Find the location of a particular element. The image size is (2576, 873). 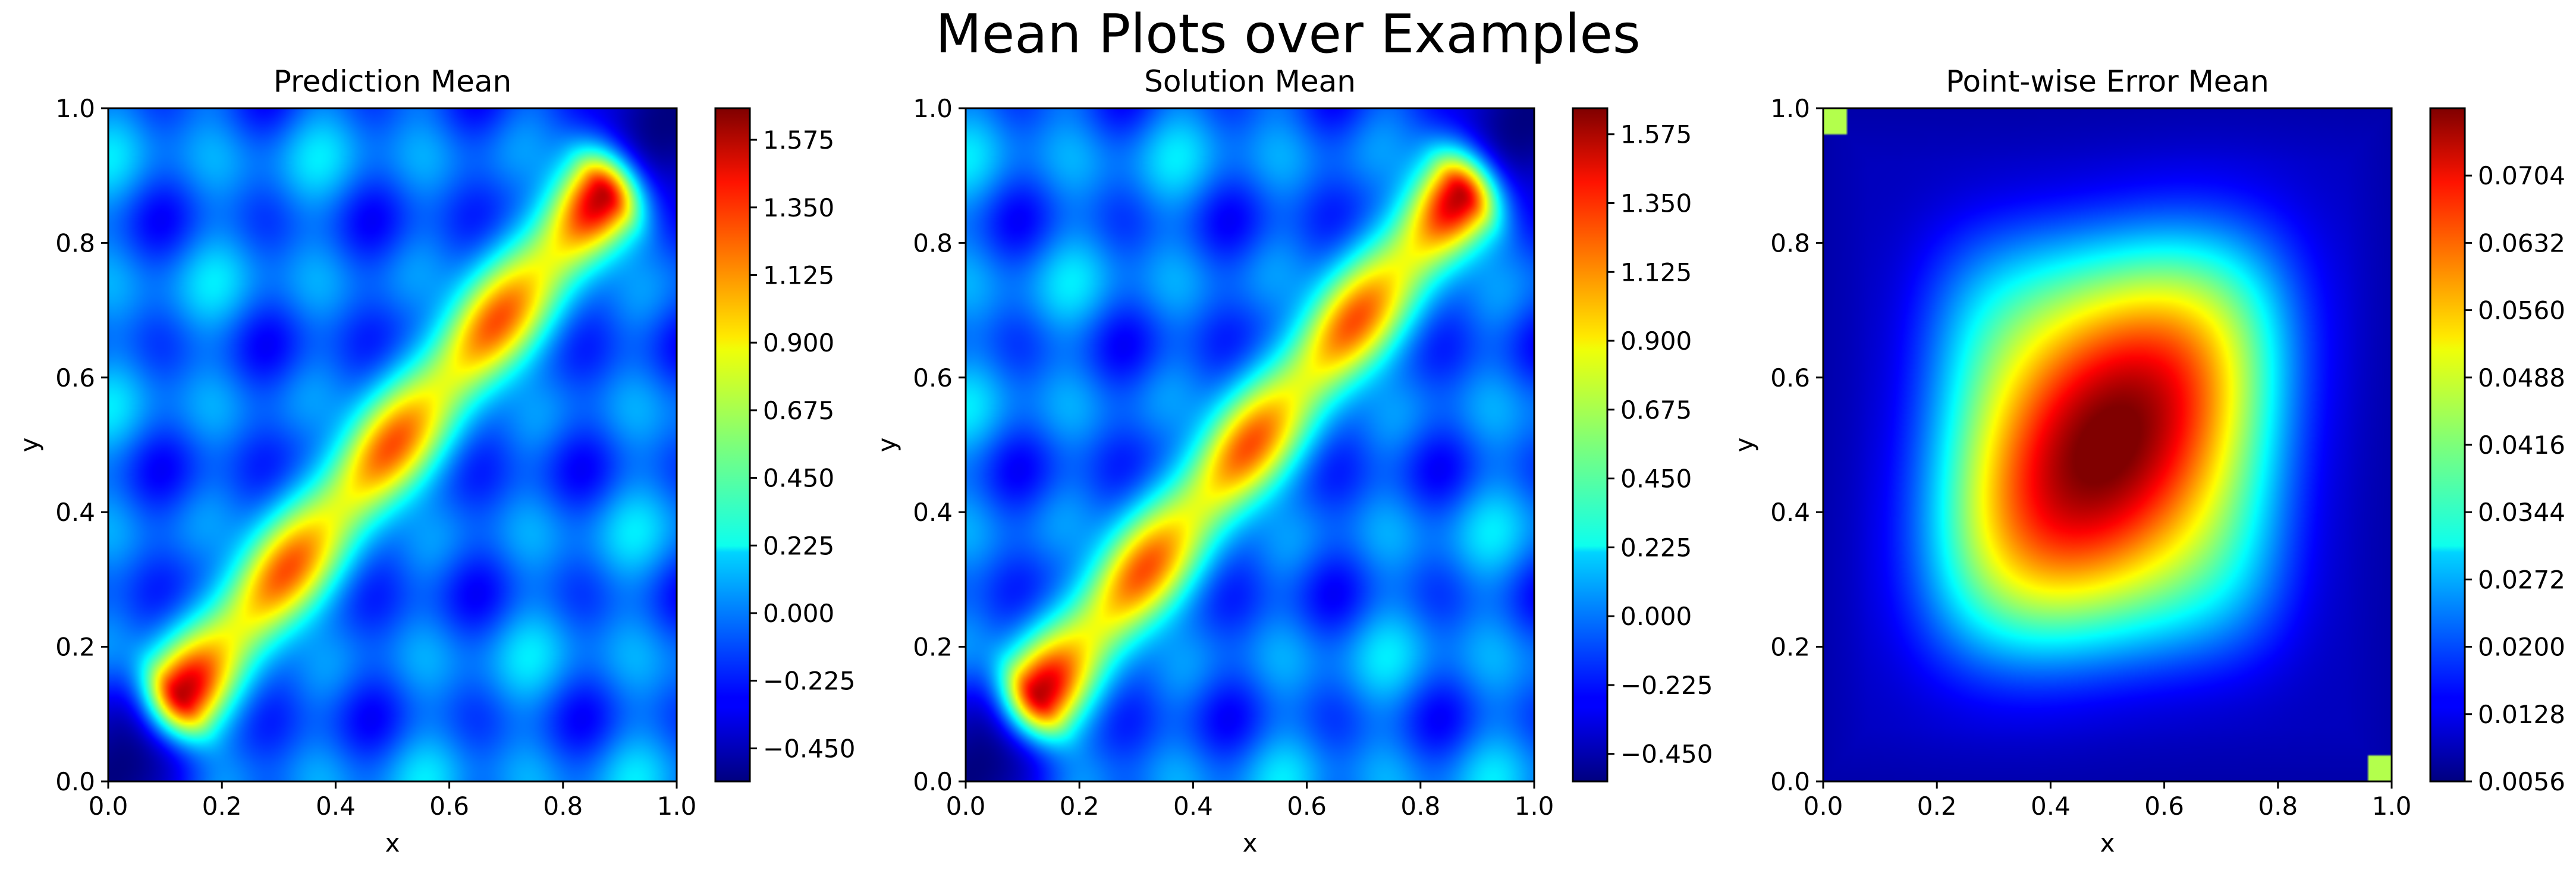

colorbar-tick-label: 0.0200 is located at coordinates (2521, 647).